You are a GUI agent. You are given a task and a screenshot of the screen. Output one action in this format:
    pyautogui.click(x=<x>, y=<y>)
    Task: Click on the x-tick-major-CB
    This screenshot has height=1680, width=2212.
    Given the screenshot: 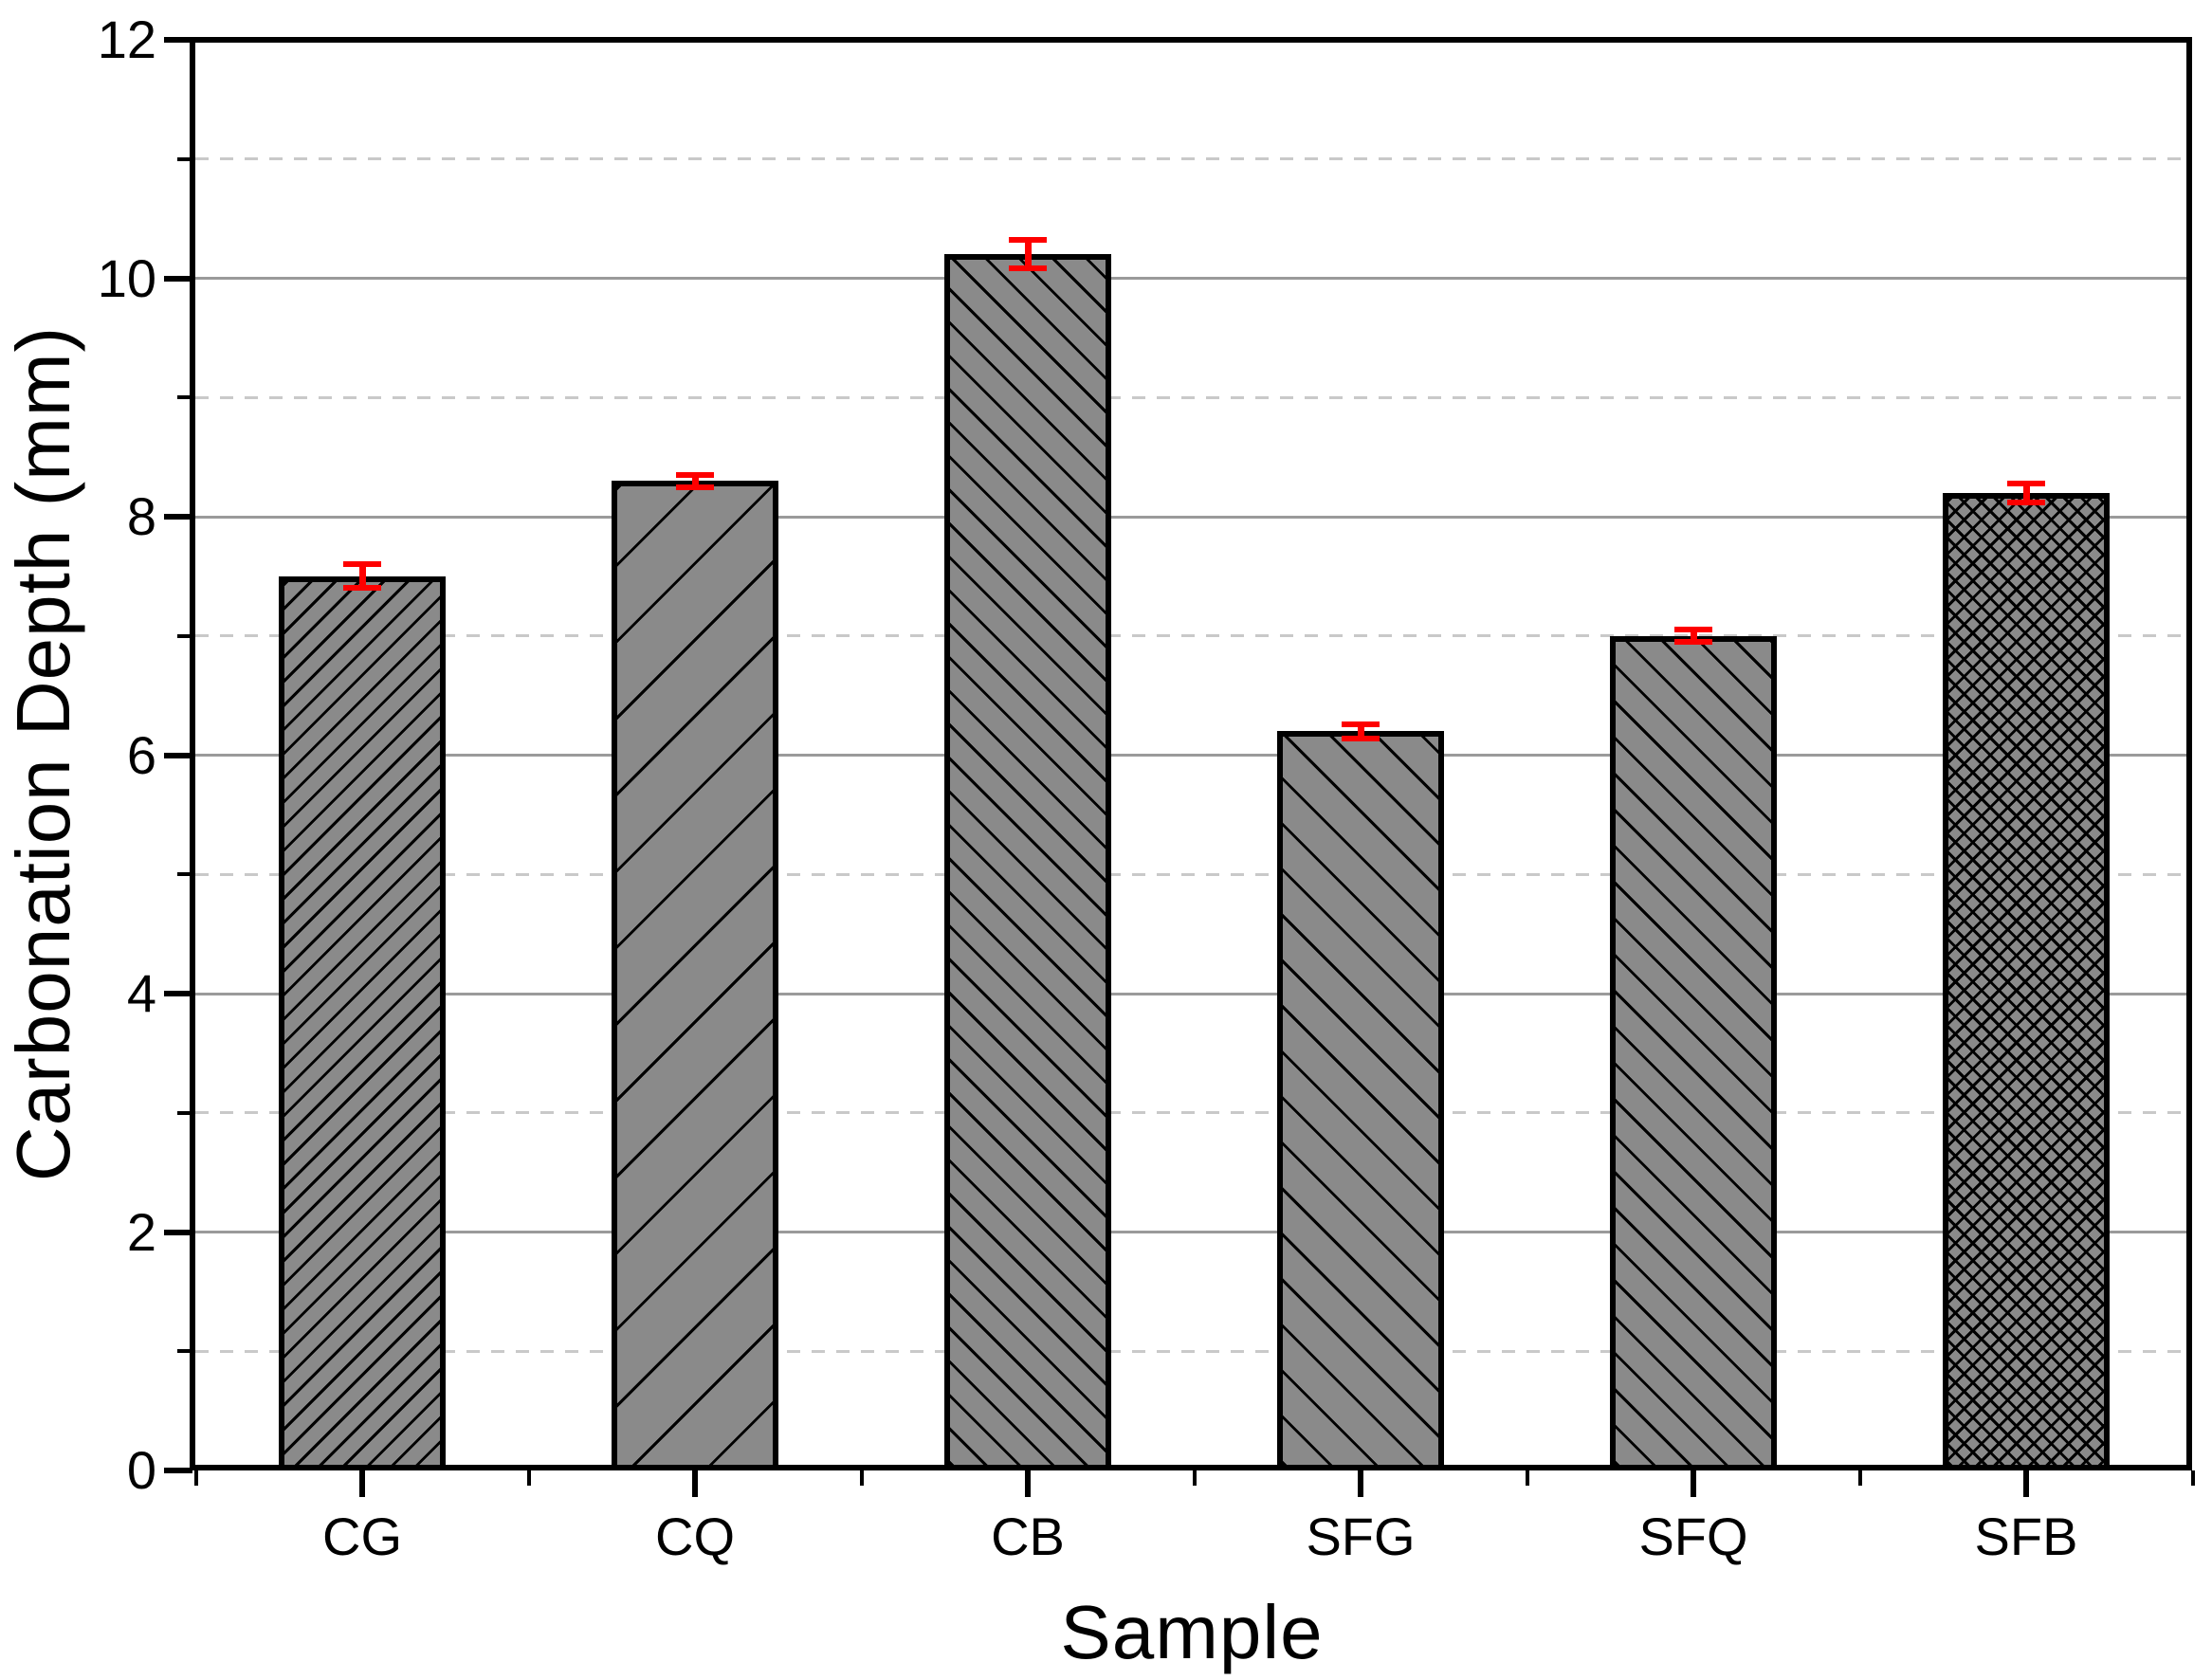 What is the action you would take?
    pyautogui.click(x=1028, y=1483)
    